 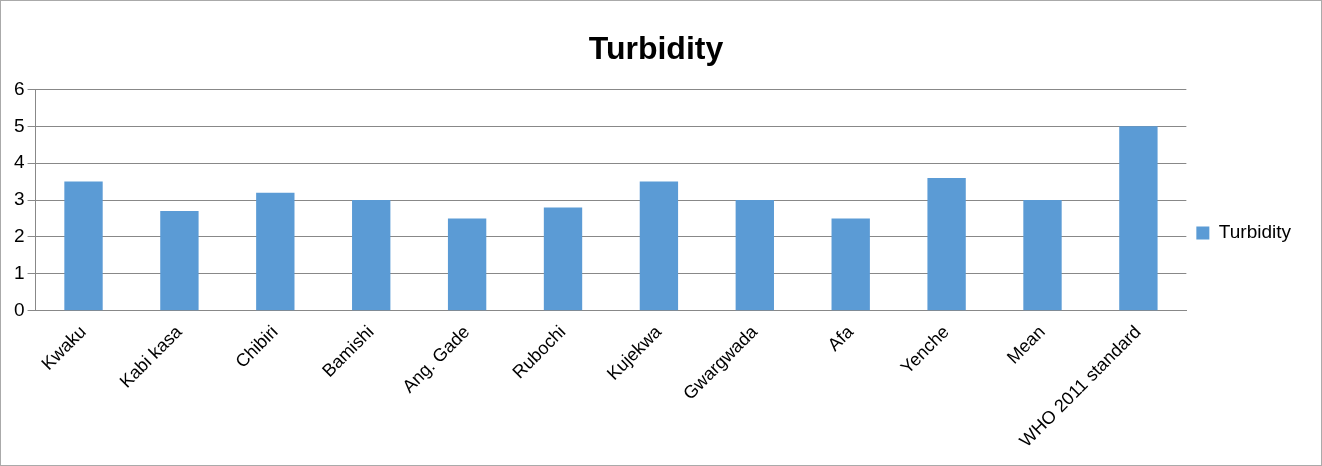 What do you see at coordinates (19, 309) in the screenshot?
I see `y-tick-label: 0` at bounding box center [19, 309].